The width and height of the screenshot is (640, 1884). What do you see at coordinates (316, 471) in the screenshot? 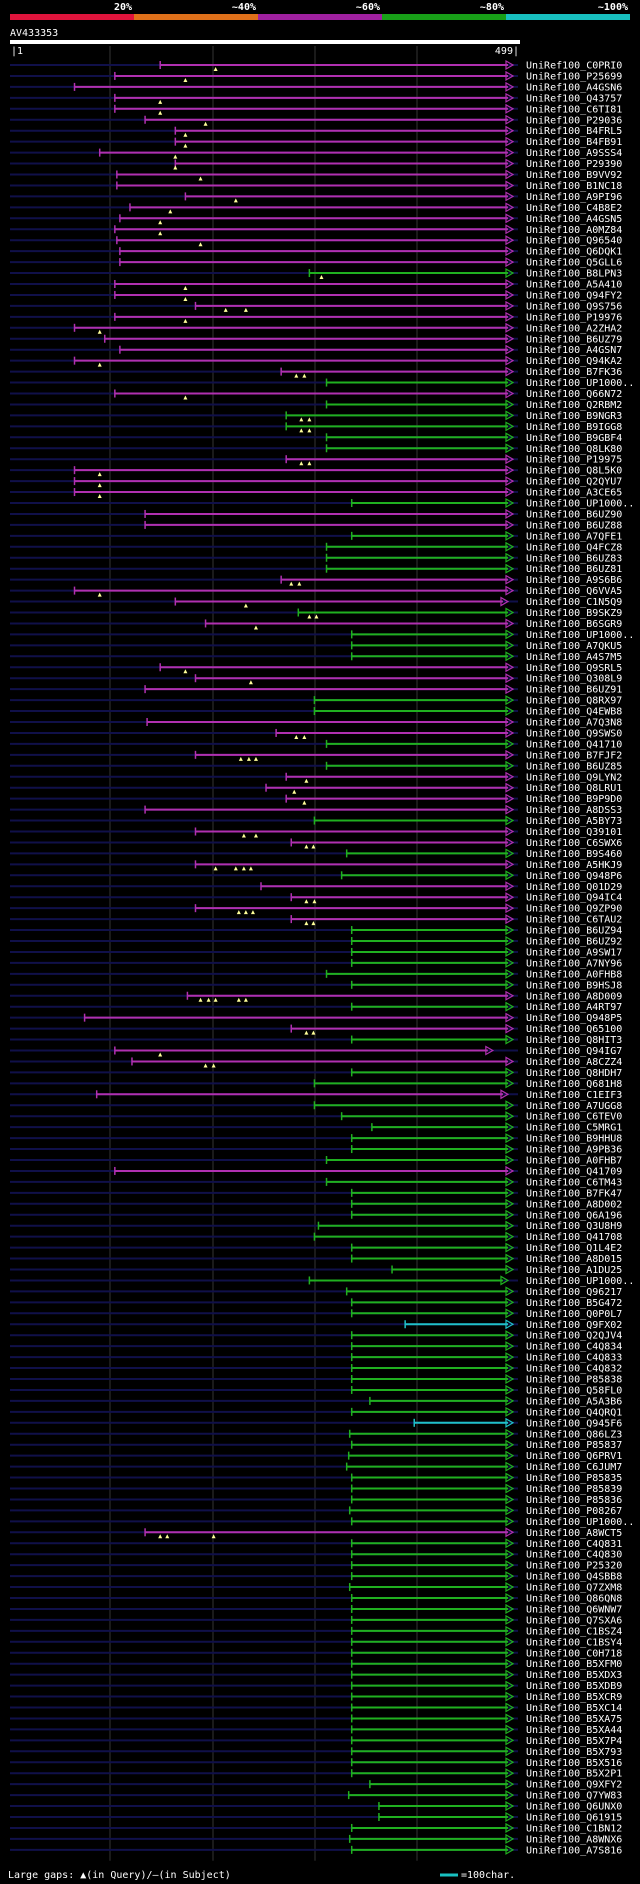
I see `hit-row: UniRef100_Q8L5K0` at bounding box center [316, 471].